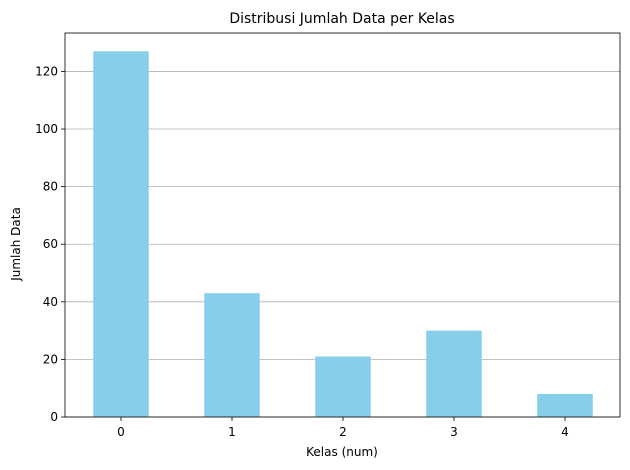  Describe the element at coordinates (54, 417) in the screenshot. I see `y-tick-label: 0` at that location.